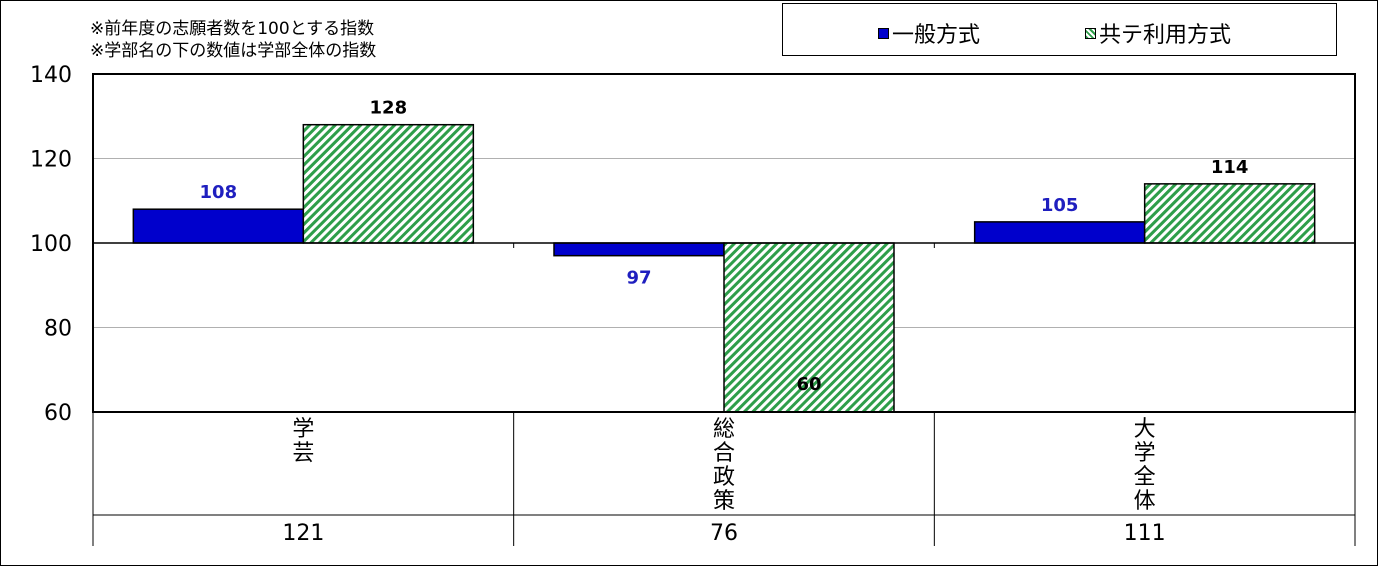  Describe the element at coordinates (1230, 167) in the screenshot. I see `data-label: 114` at that location.